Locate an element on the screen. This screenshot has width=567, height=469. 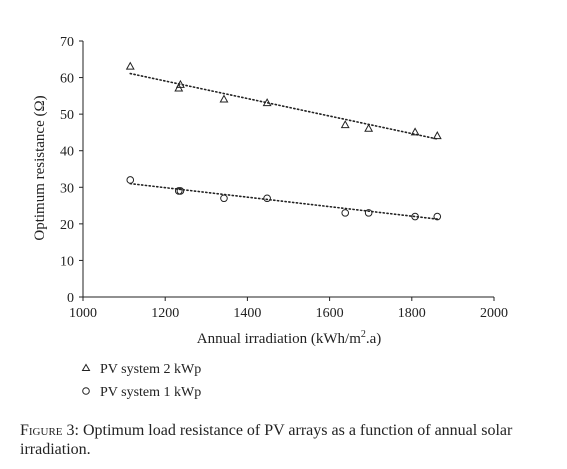
legend-triangle-marker is located at coordinates (86, 367).